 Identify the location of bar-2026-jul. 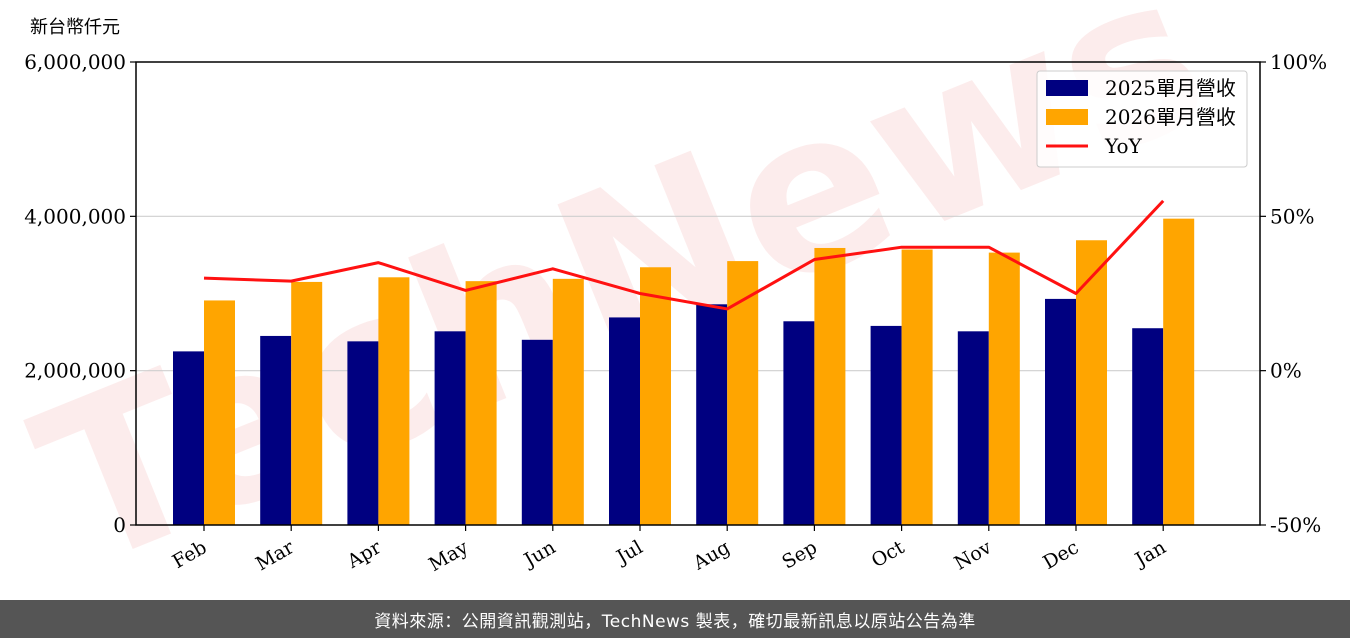
(655, 396).